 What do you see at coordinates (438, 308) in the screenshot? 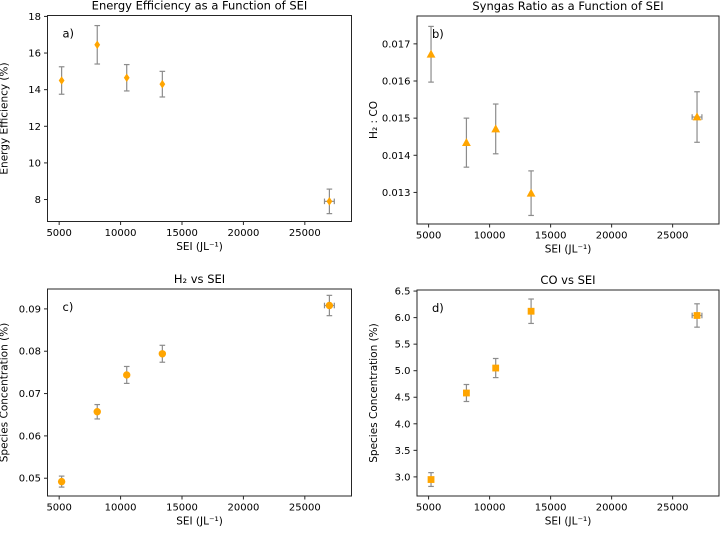
I see `panel-letter-annotation: d)` at bounding box center [438, 308].